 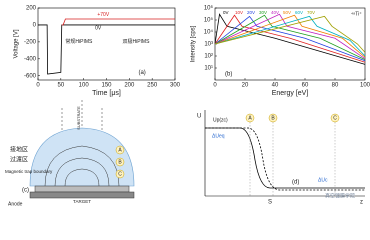 I want to click on series-label: 常规HiPIMS, so click(x=79, y=41).